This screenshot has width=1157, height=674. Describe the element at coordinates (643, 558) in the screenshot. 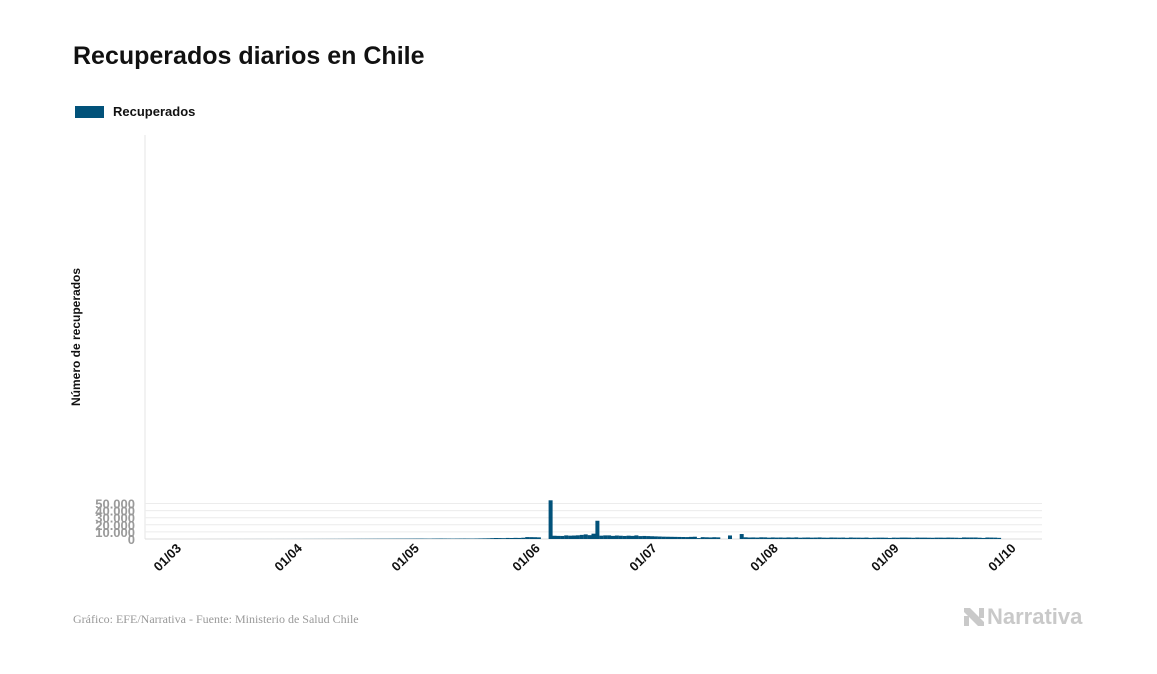

I see `x-tick-label: 01/07` at that location.